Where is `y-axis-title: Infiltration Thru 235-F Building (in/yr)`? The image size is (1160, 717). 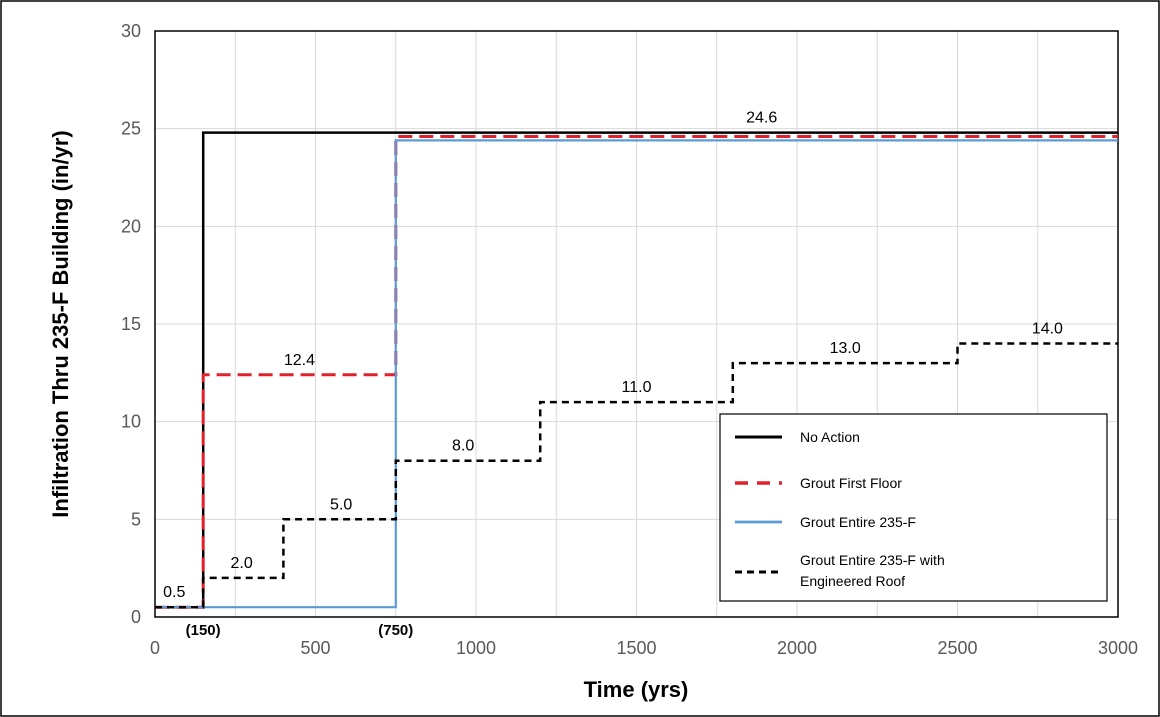
y-axis-title: Infiltration Thru 235-F Building (in/yr) is located at coordinates (60, 323).